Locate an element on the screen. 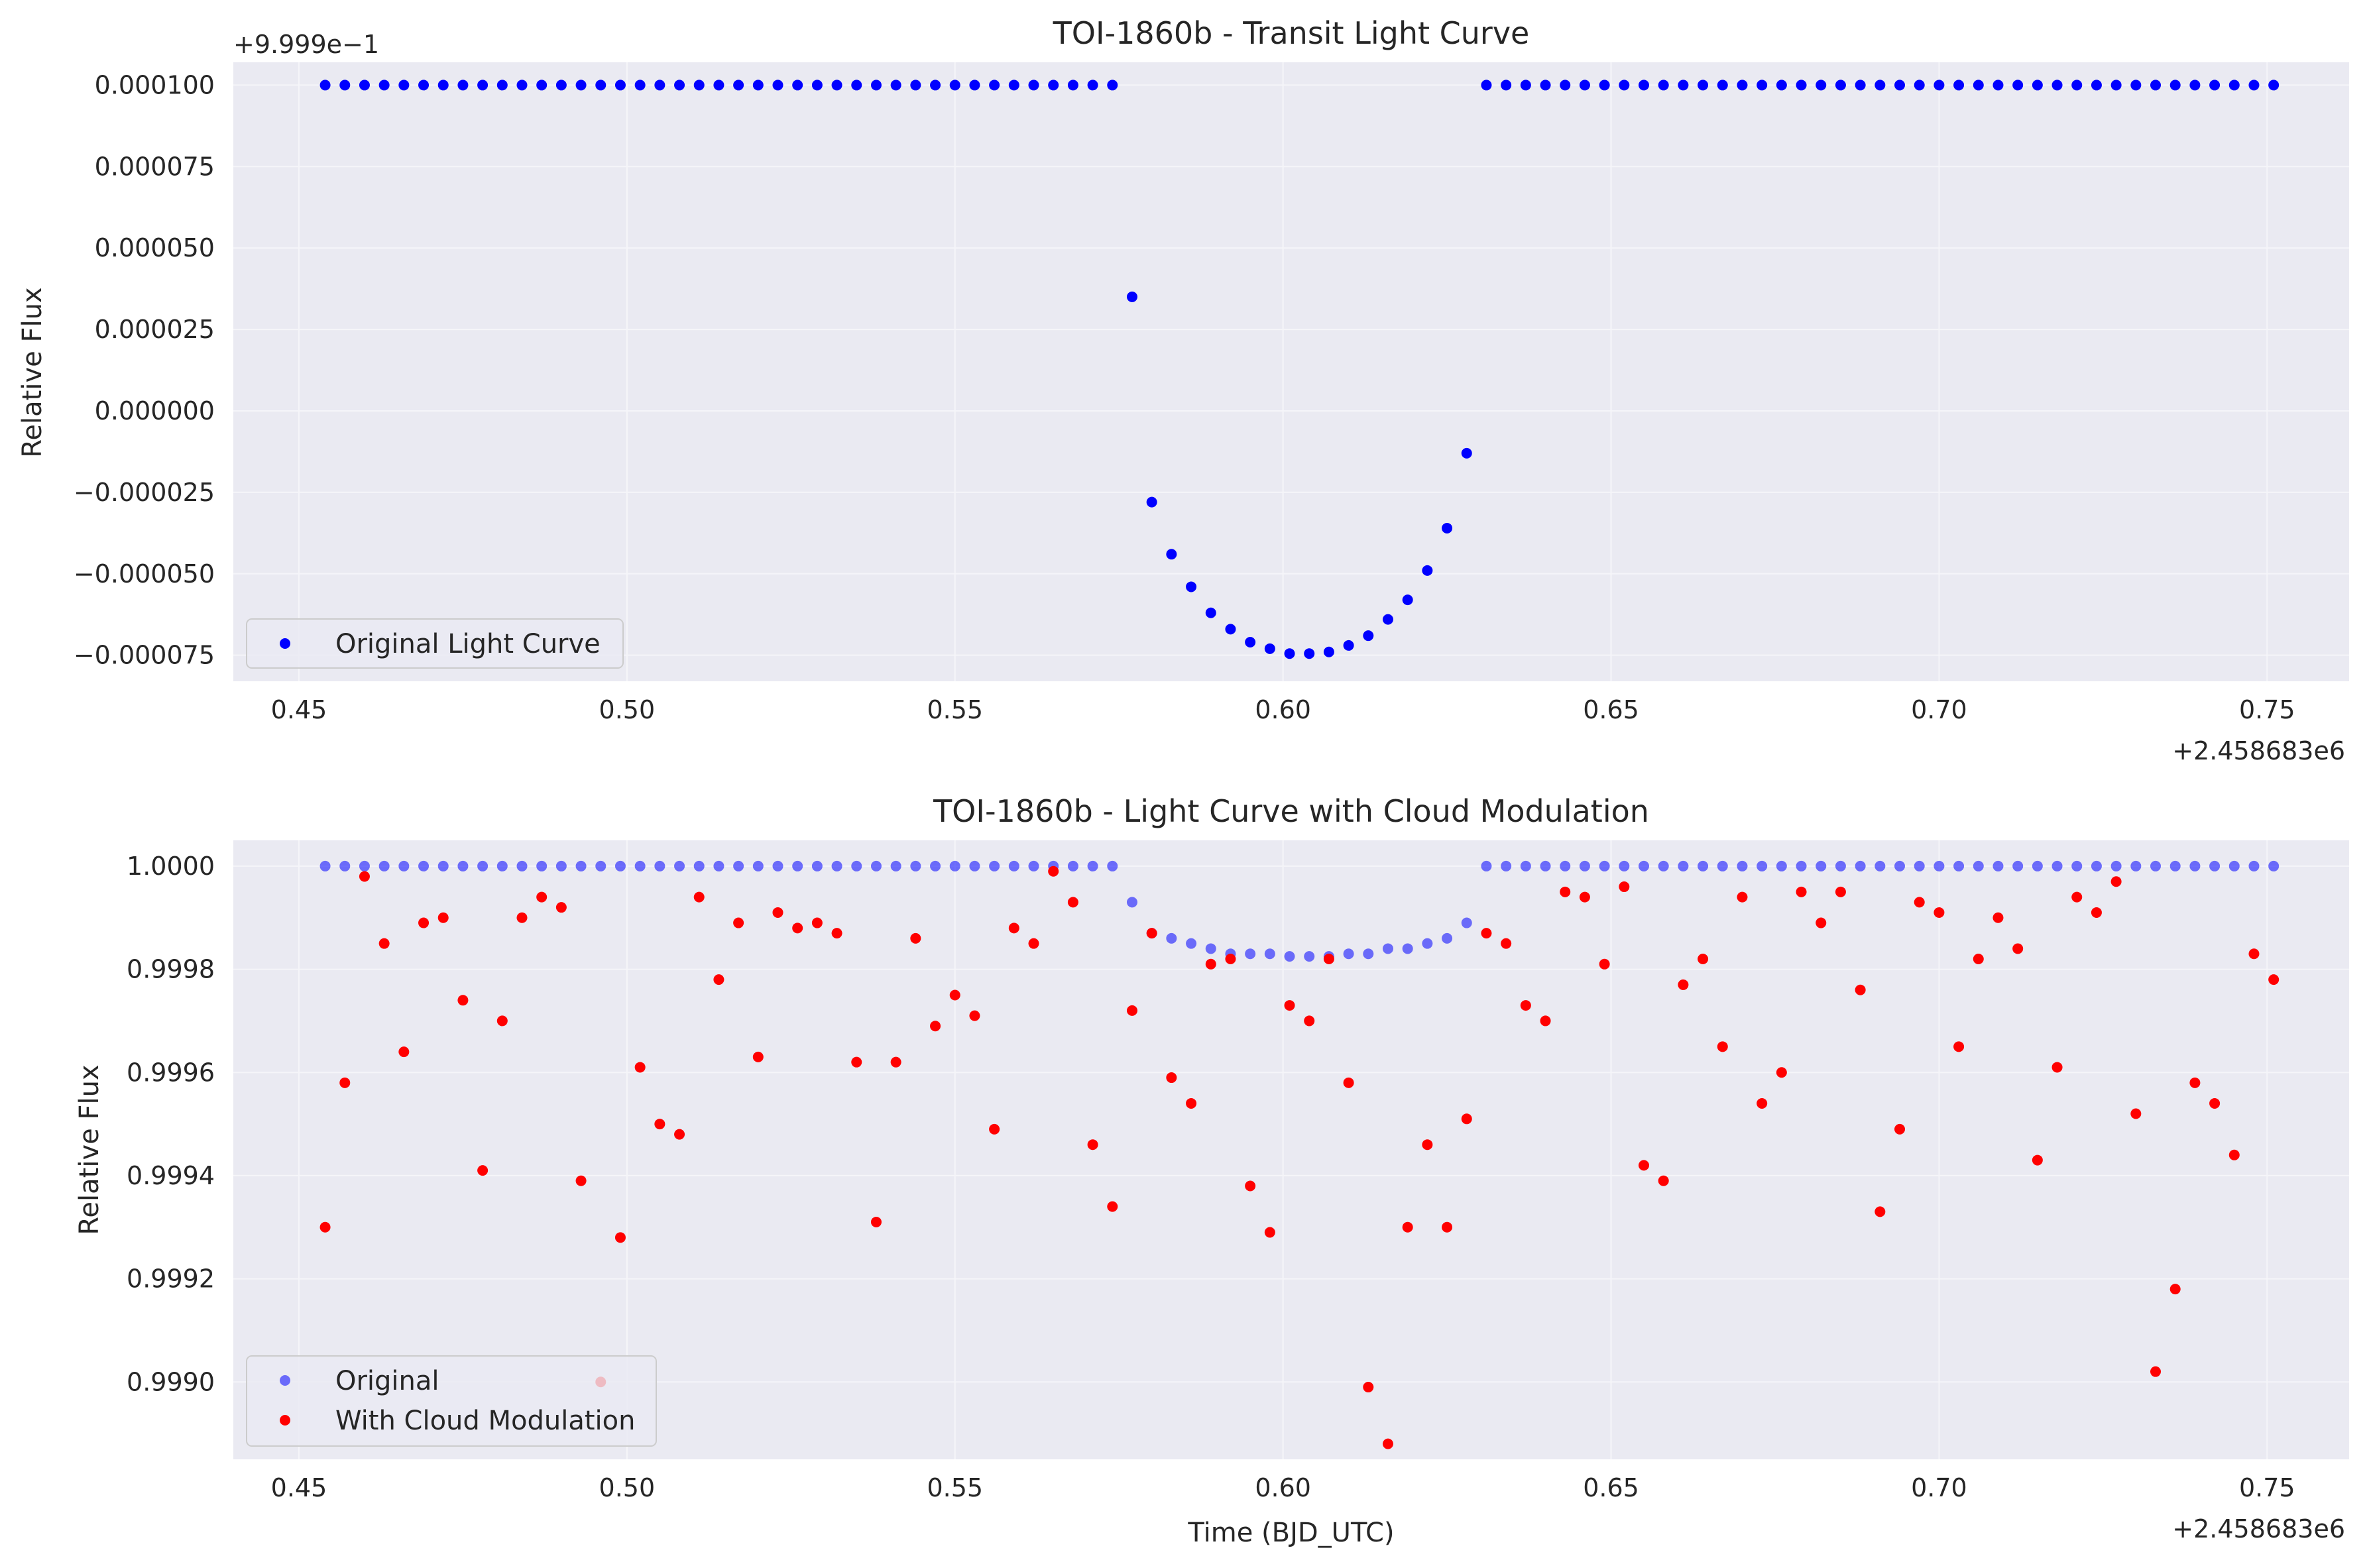 This screenshot has width=2367, height=1568. y-tick-label: 0.000100 is located at coordinates (155, 84).